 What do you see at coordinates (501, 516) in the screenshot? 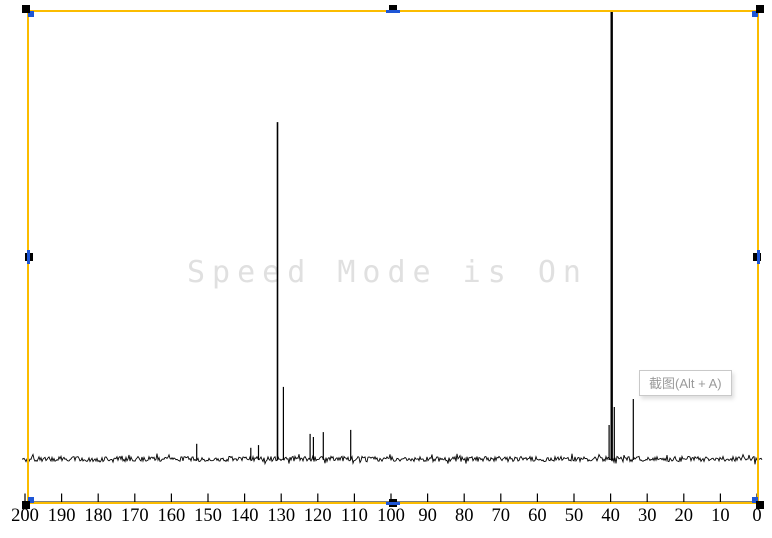
I see `x-axis-label: 70` at bounding box center [501, 516].